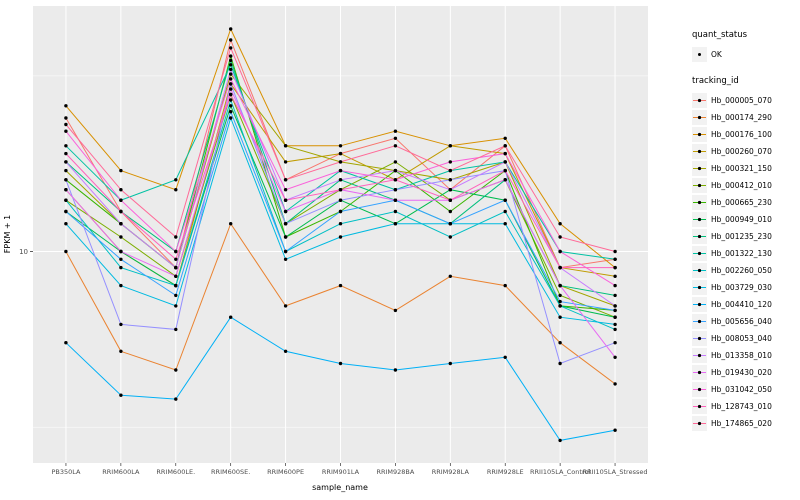  What do you see at coordinates (66, 472) in the screenshot?
I see `x-tick-label: PB350LA` at bounding box center [66, 472].